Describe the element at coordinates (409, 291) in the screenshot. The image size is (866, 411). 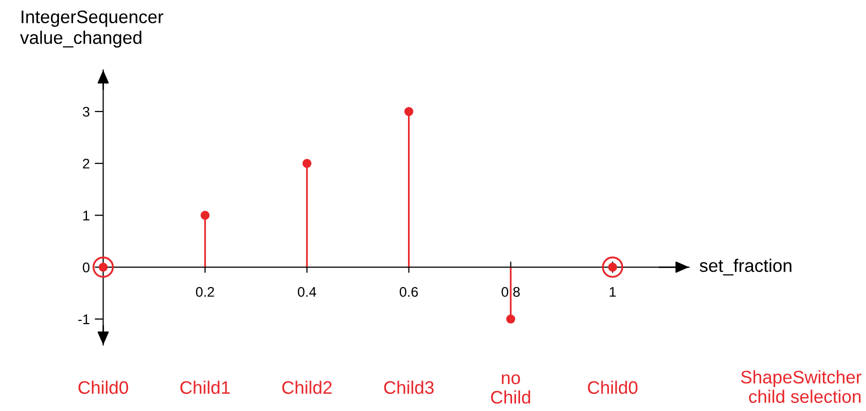
I see `x-tick-label: 0.6` at that location.